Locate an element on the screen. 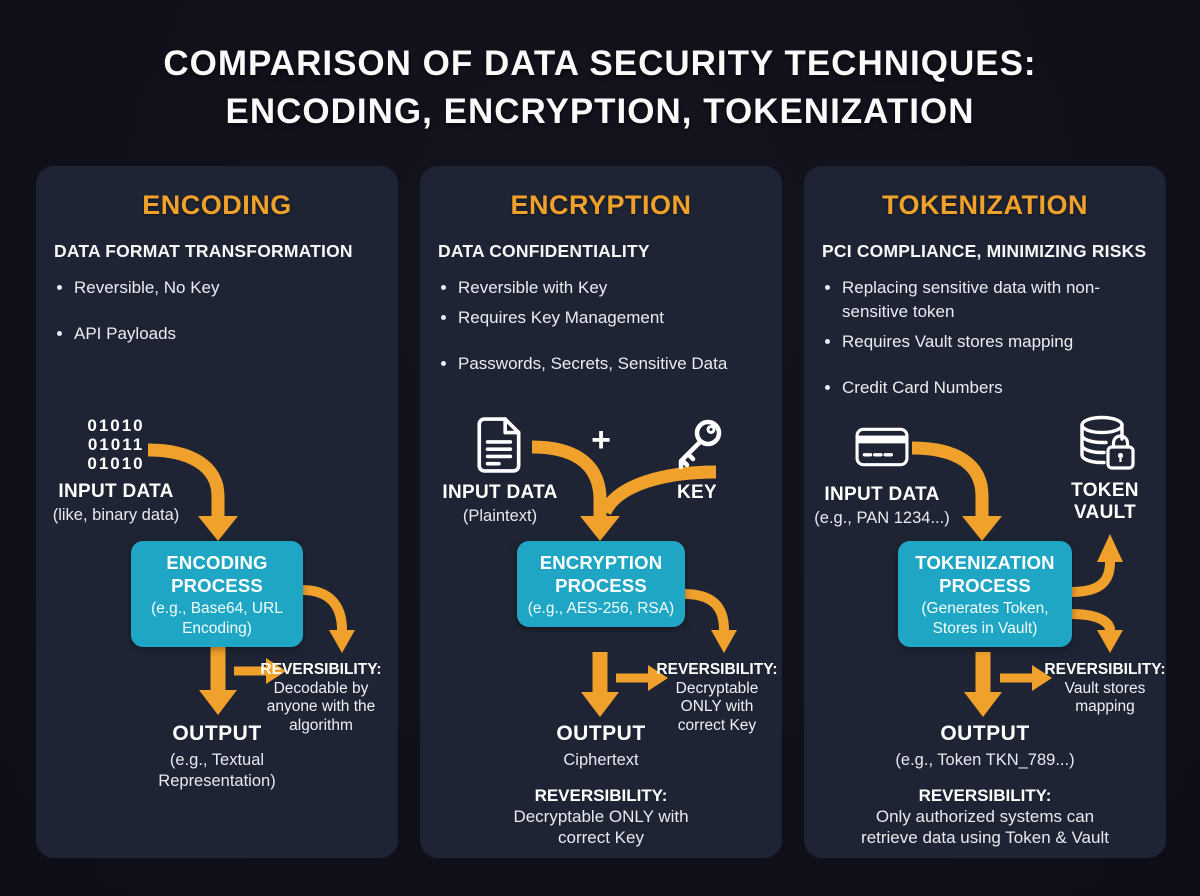  bullet-item: Requires Vault stores mapping is located at coordinates (1004, 342).